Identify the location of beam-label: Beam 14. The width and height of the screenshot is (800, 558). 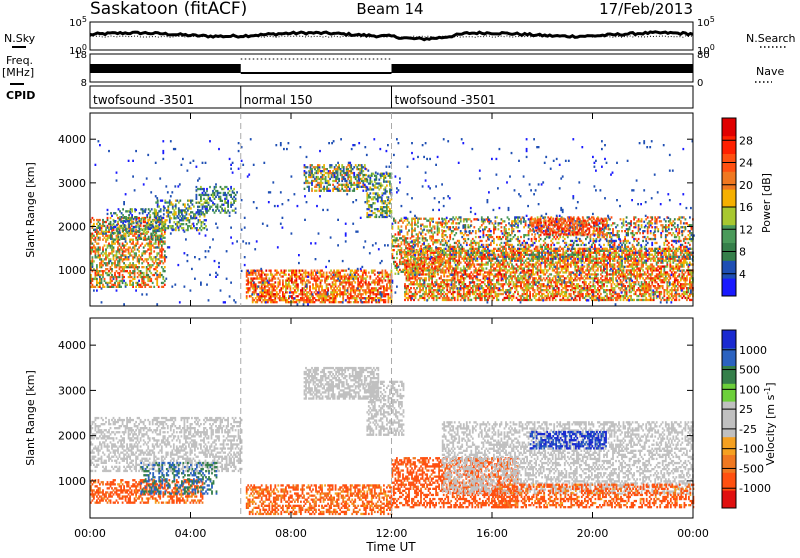
(389, 9).